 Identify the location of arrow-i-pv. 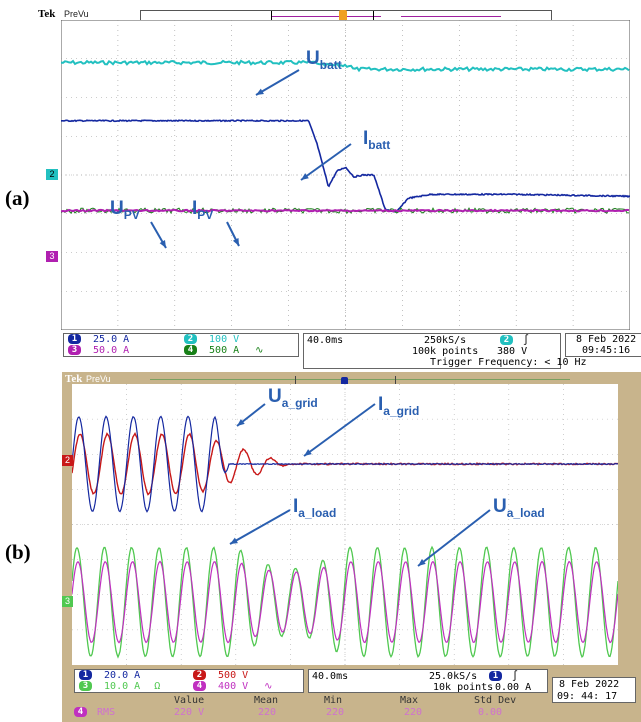
(233, 234).